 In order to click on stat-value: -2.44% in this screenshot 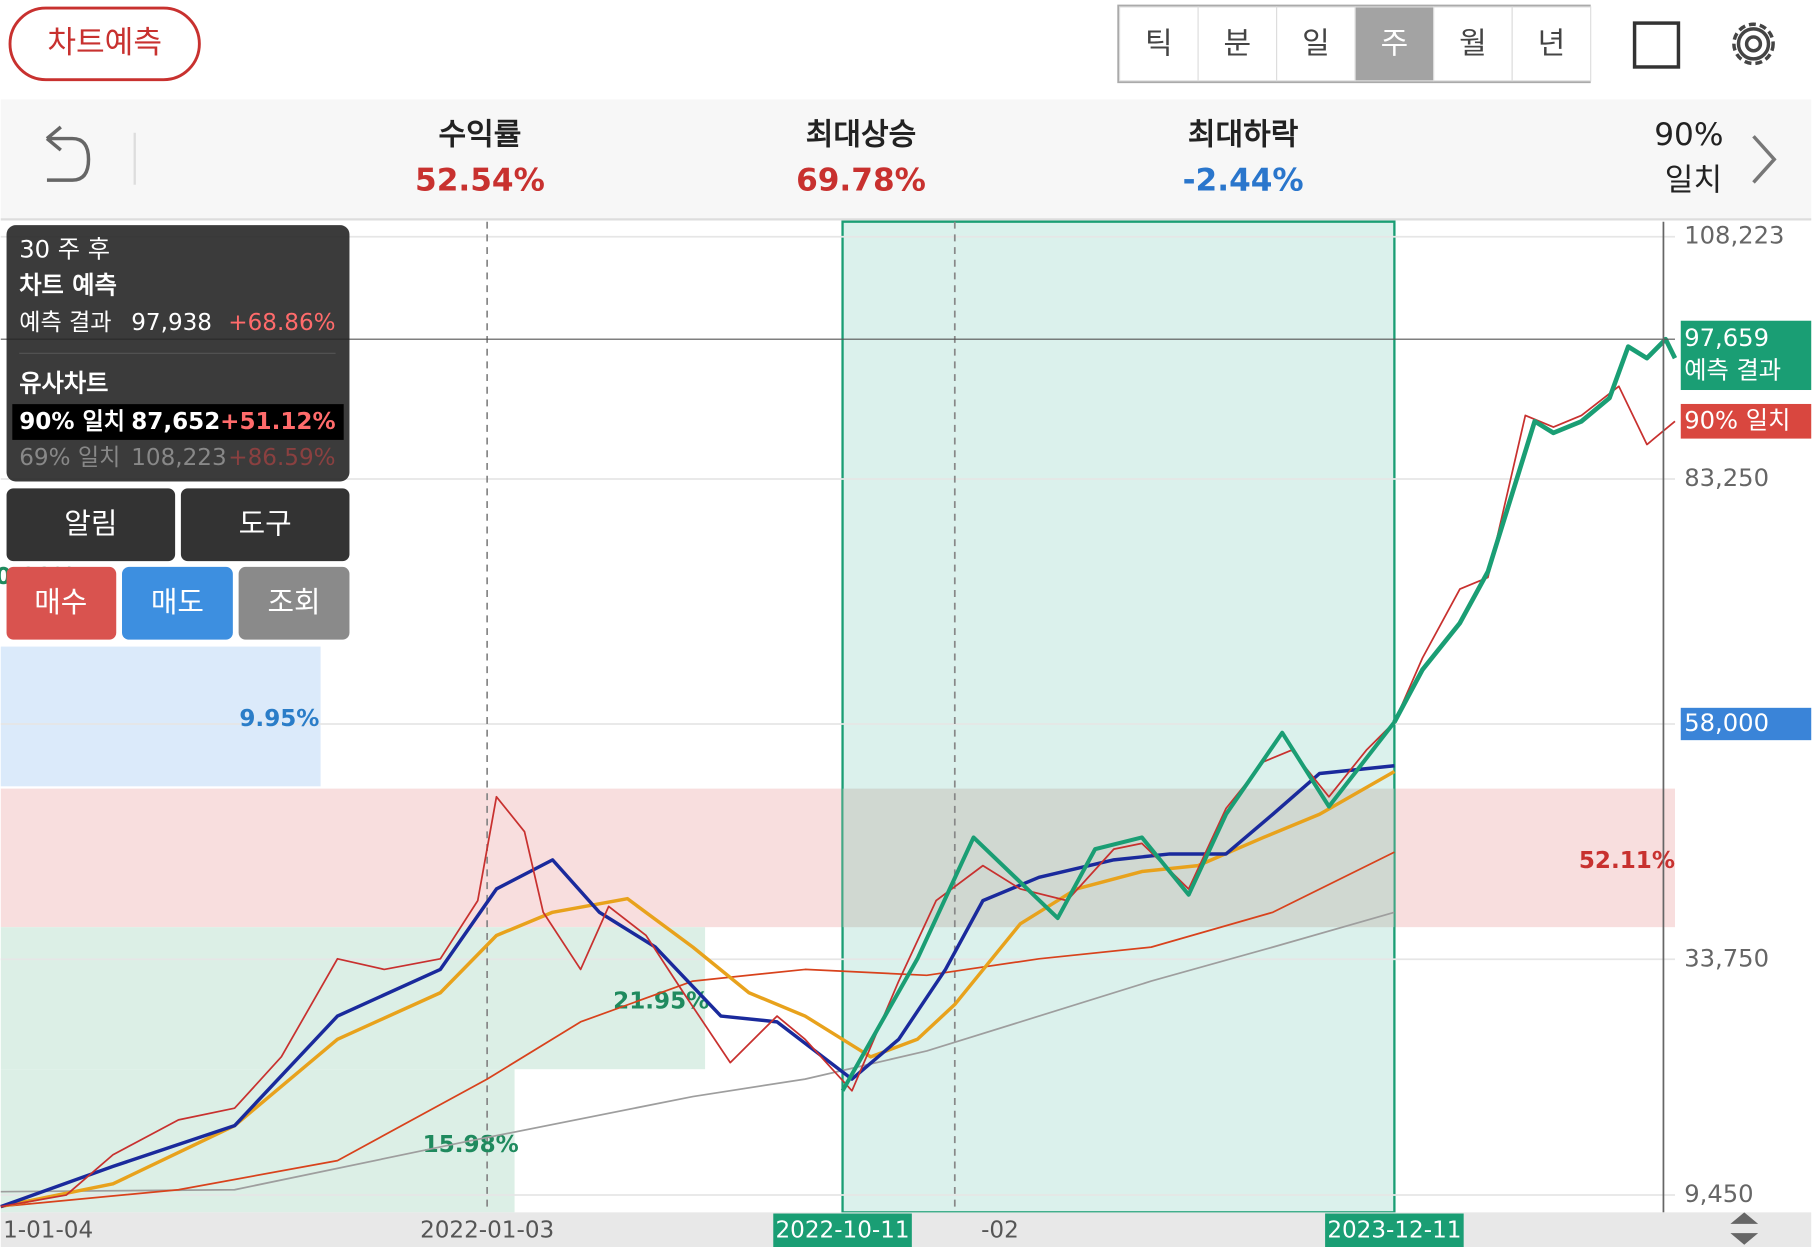, I will do `click(1243, 180)`.